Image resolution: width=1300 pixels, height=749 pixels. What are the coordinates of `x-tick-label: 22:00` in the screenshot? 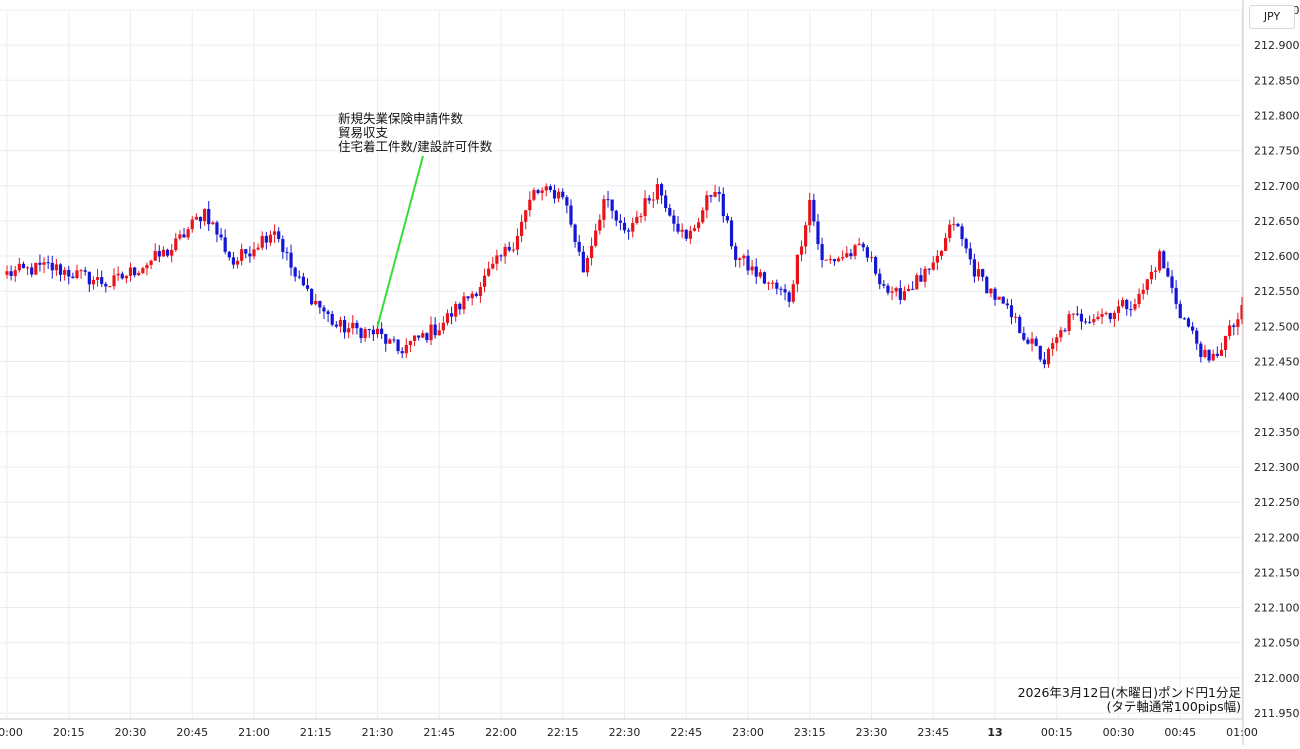 It's located at (501, 732).